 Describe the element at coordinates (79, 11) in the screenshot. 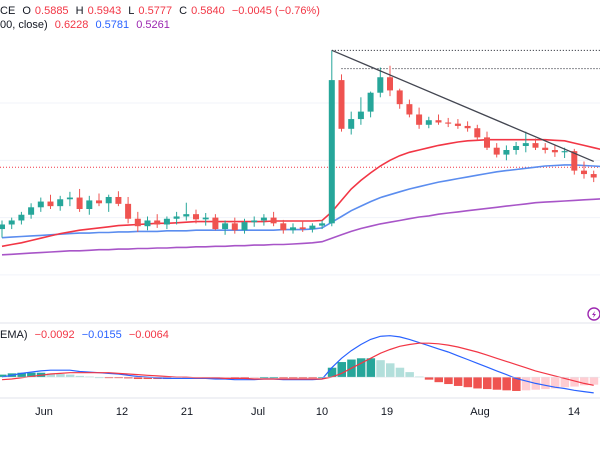

I see `high-label: H` at that location.